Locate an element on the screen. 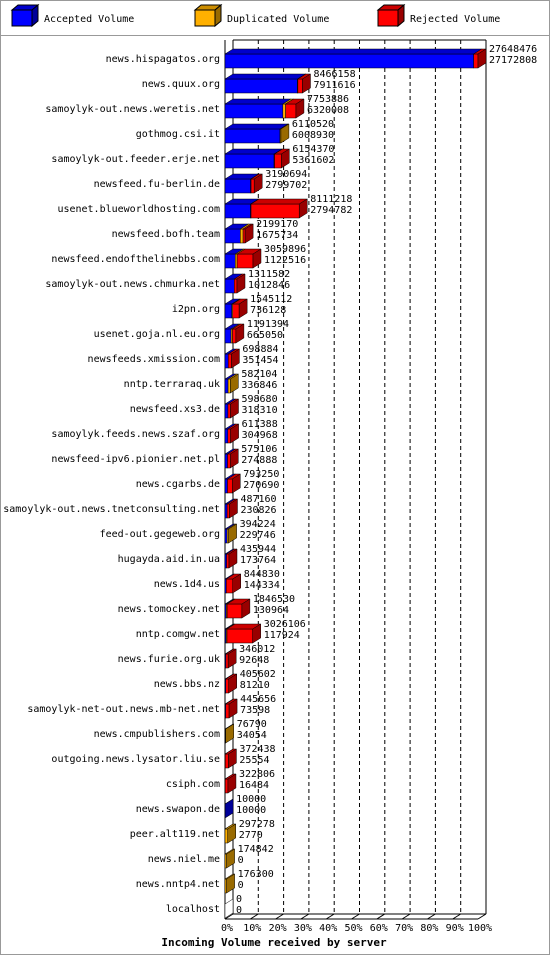 The image size is (550, 955). total-label: 297278 is located at coordinates (257, 824).